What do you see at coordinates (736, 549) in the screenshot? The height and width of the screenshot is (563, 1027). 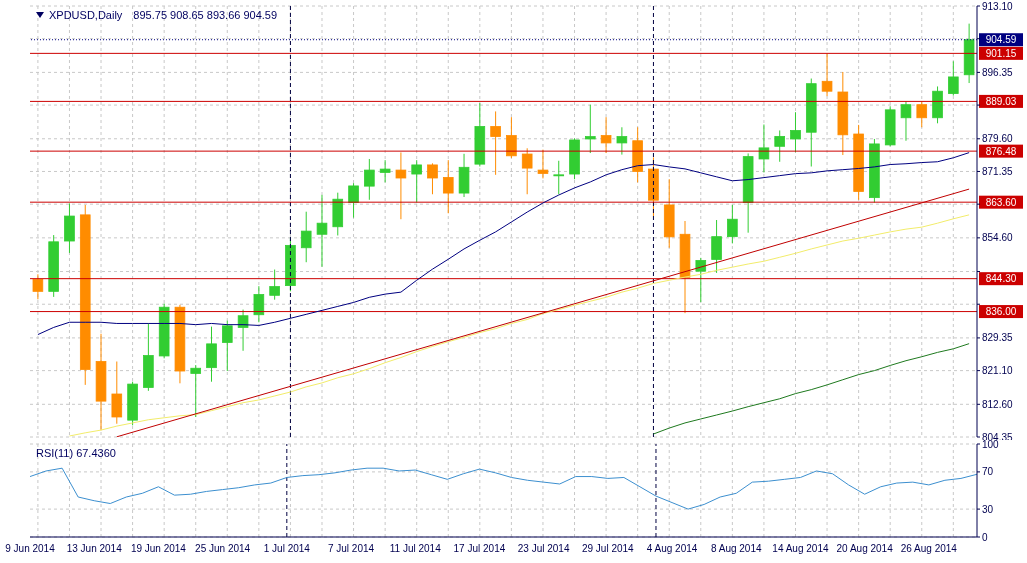 I see `x-tick-label: 8 Aug 2014` at bounding box center [736, 549].